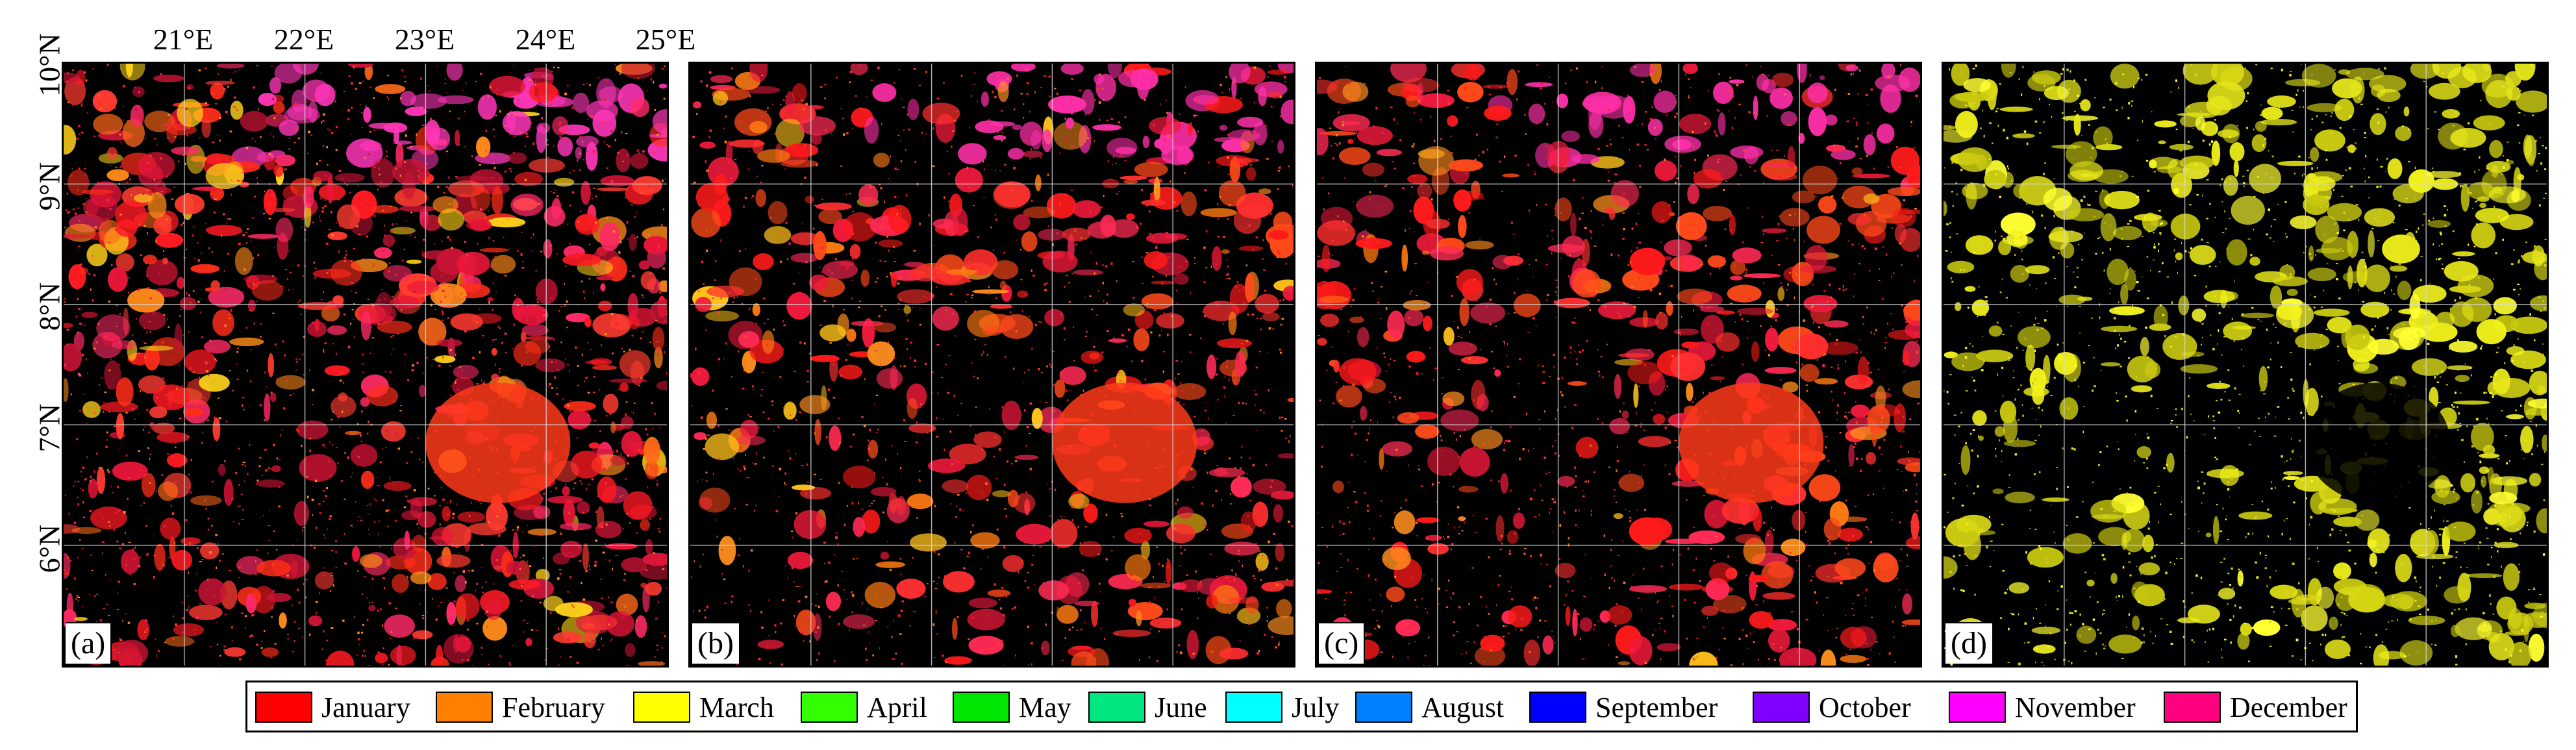 This screenshot has height=750, width=2576. Describe the element at coordinates (2075, 707) in the screenshot. I see `legend-label-november: November` at that location.